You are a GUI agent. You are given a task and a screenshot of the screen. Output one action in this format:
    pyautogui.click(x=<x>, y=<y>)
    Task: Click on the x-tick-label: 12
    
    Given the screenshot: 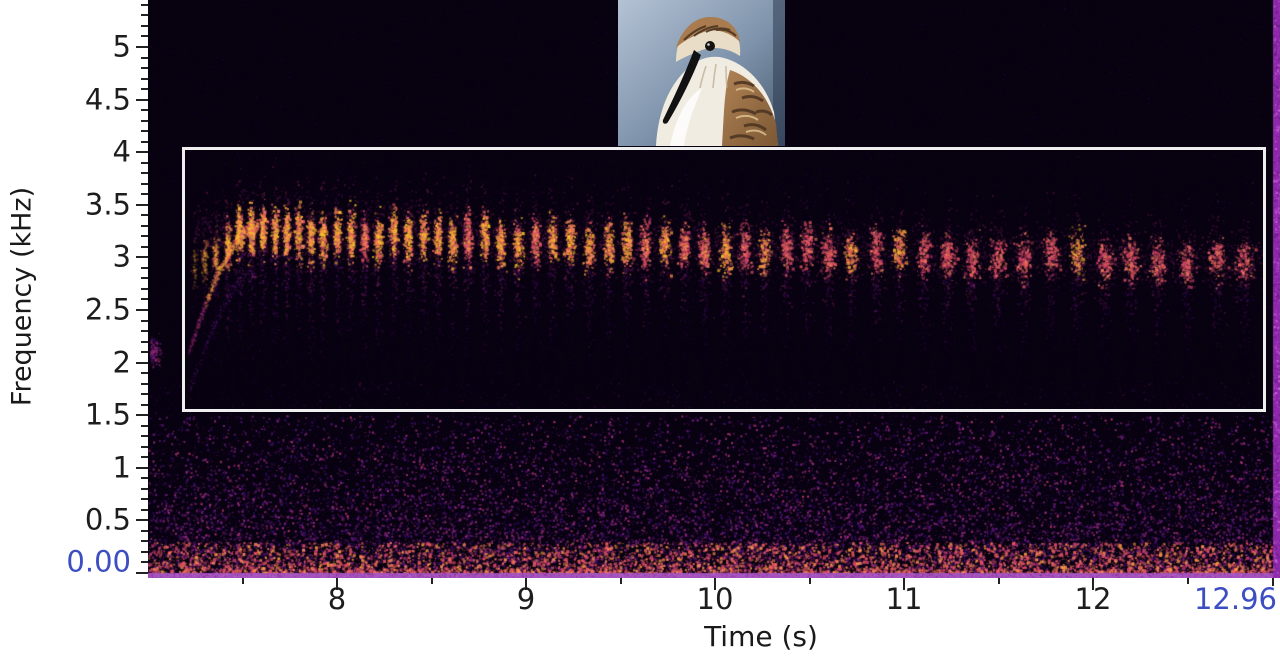 What is the action you would take?
    pyautogui.click(x=1093, y=599)
    